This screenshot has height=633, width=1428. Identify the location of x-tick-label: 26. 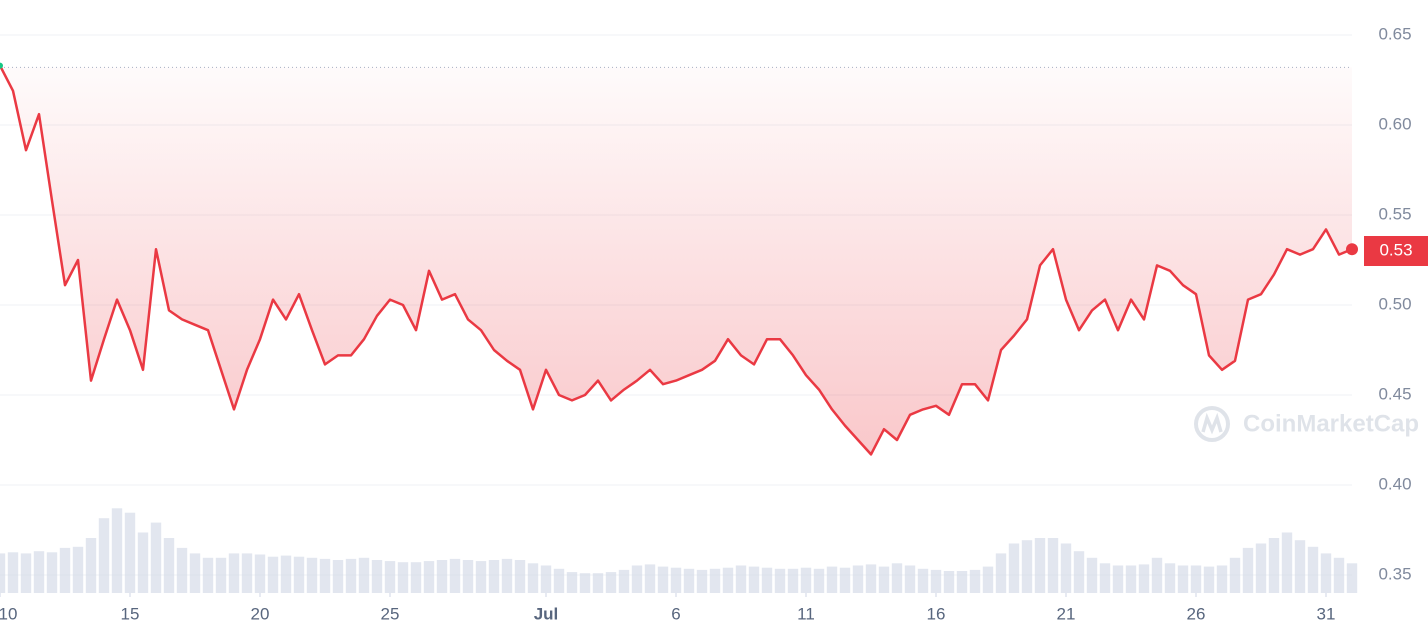
(1196, 613).